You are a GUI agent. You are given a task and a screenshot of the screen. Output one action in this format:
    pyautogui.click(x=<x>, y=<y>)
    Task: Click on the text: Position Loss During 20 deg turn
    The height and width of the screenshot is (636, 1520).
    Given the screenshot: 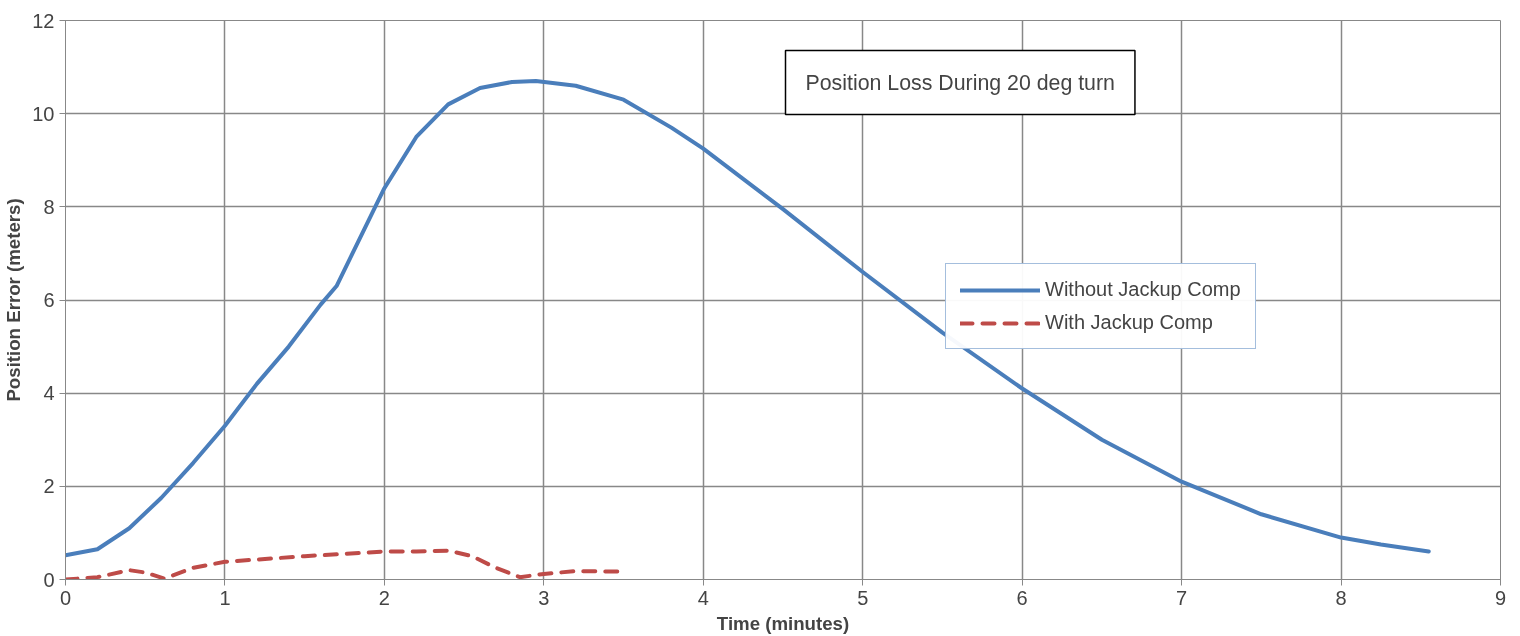 What is the action you would take?
    pyautogui.click(x=960, y=82)
    